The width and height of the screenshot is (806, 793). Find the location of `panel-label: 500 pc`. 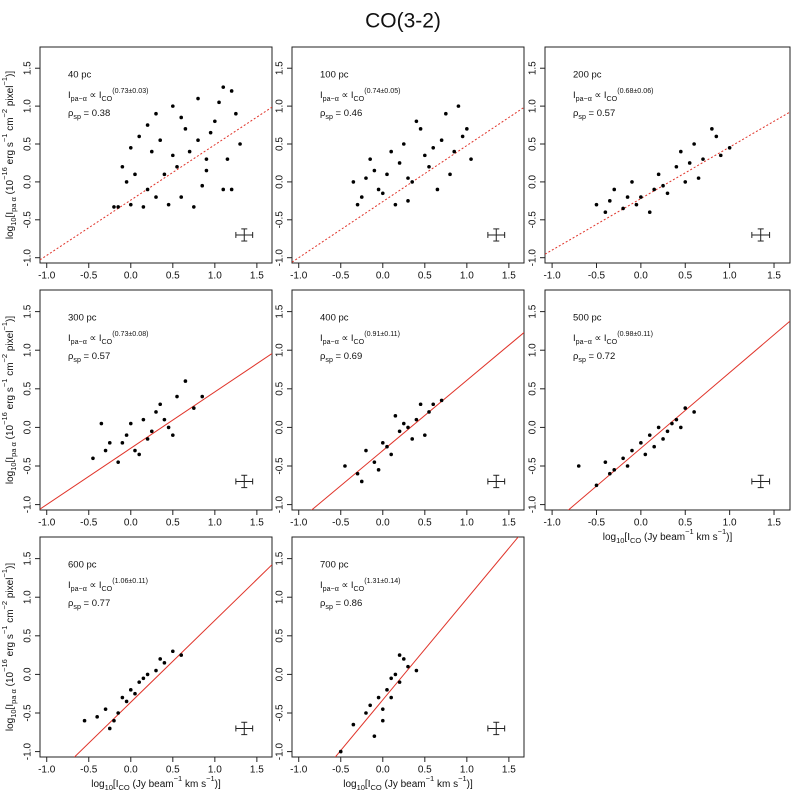

panel-label: 500 pc is located at coordinates (587, 318).